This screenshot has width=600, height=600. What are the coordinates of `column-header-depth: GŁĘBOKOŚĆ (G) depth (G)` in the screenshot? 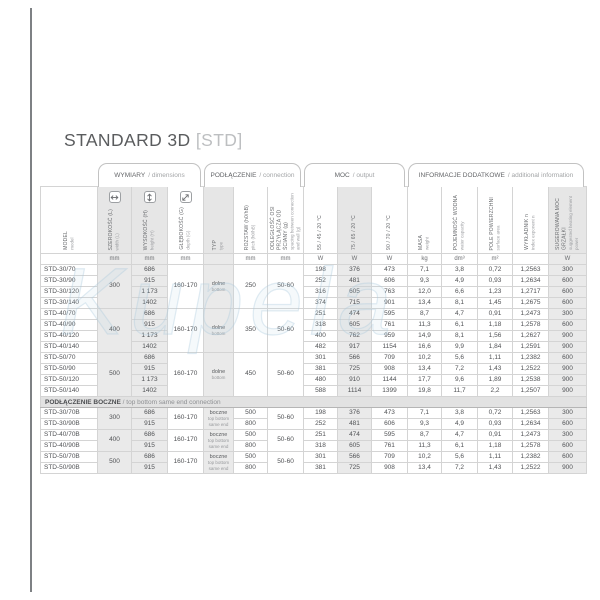 It's located at (185, 220).